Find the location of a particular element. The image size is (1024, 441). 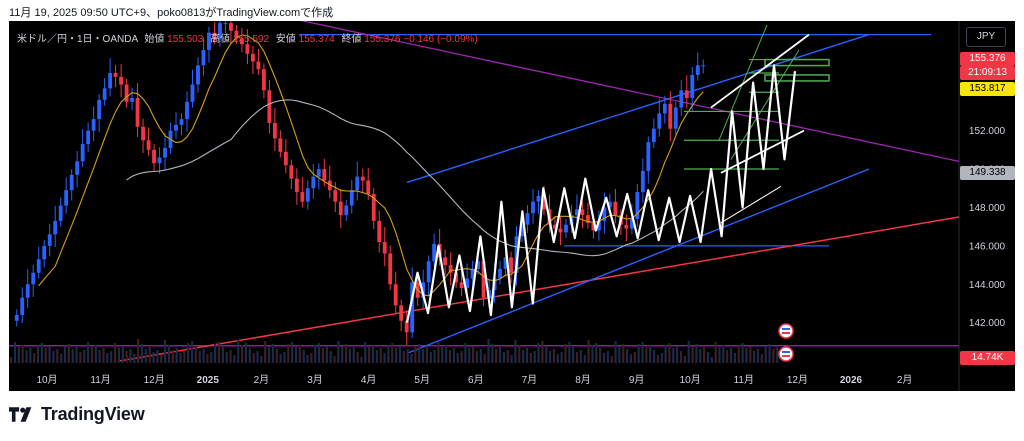

open-label: 始値 is located at coordinates (154, 39).